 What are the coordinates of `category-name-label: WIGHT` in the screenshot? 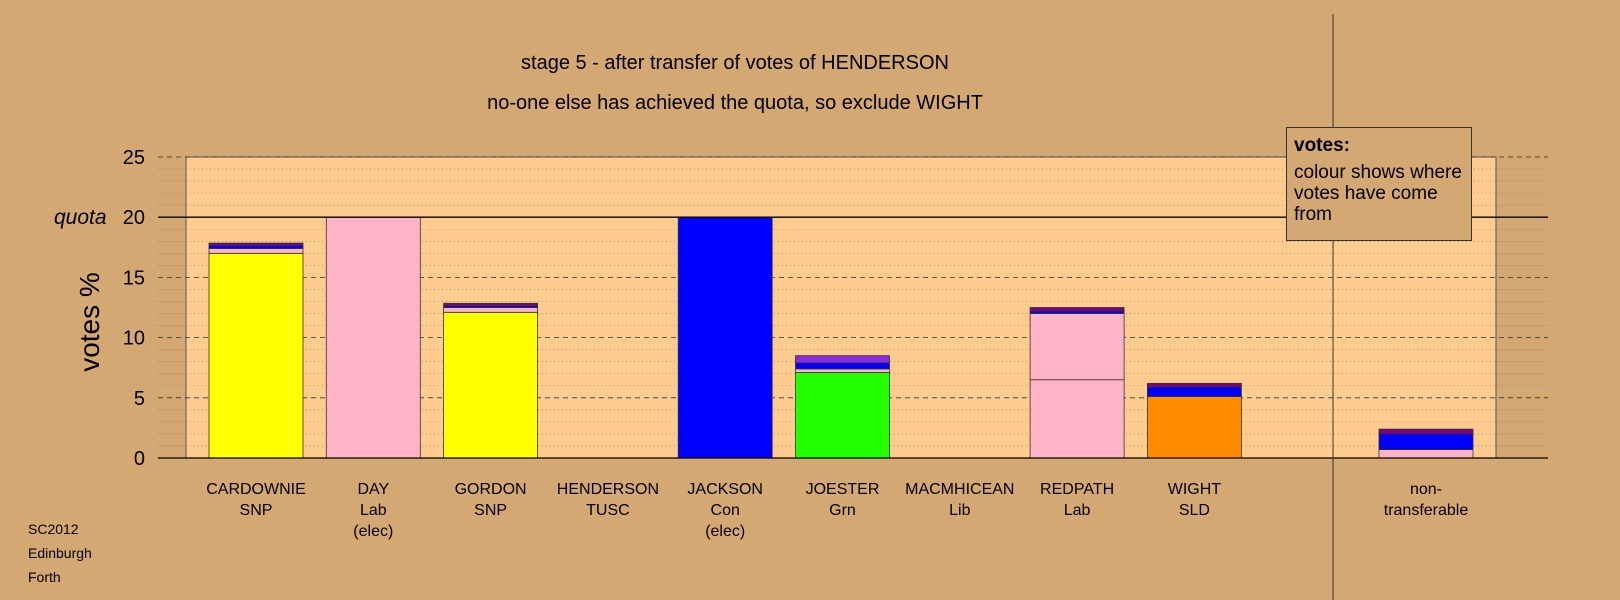 It's located at (1195, 489).